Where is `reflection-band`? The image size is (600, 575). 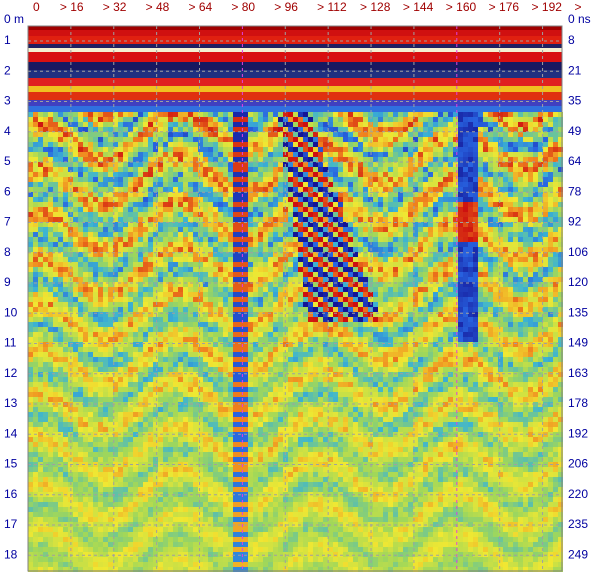
reflection-band is located at coordinates (295, 57).